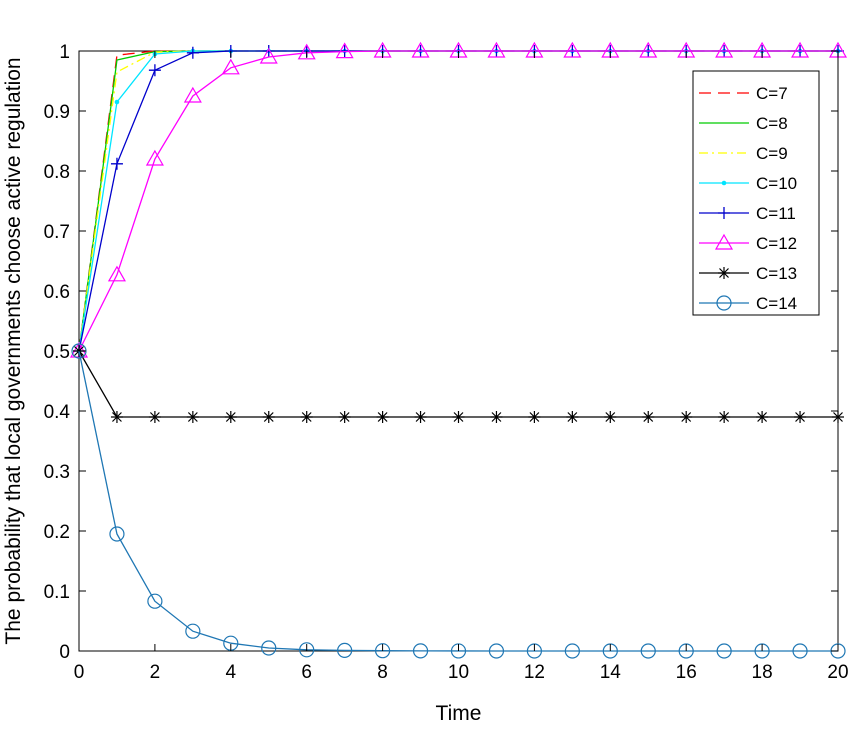 The height and width of the screenshot is (730, 850). Describe the element at coordinates (748, 303) in the screenshot. I see `legend-item: C=14` at that location.